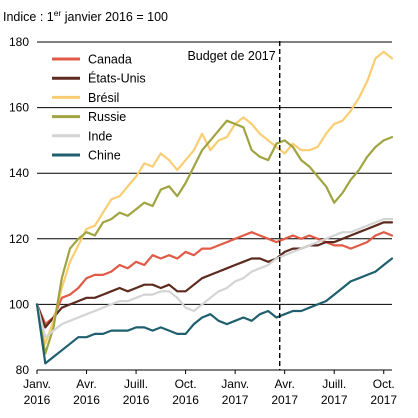 The width and height of the screenshot is (418, 418). I want to click on legend-label: États-Unis, so click(117, 78).